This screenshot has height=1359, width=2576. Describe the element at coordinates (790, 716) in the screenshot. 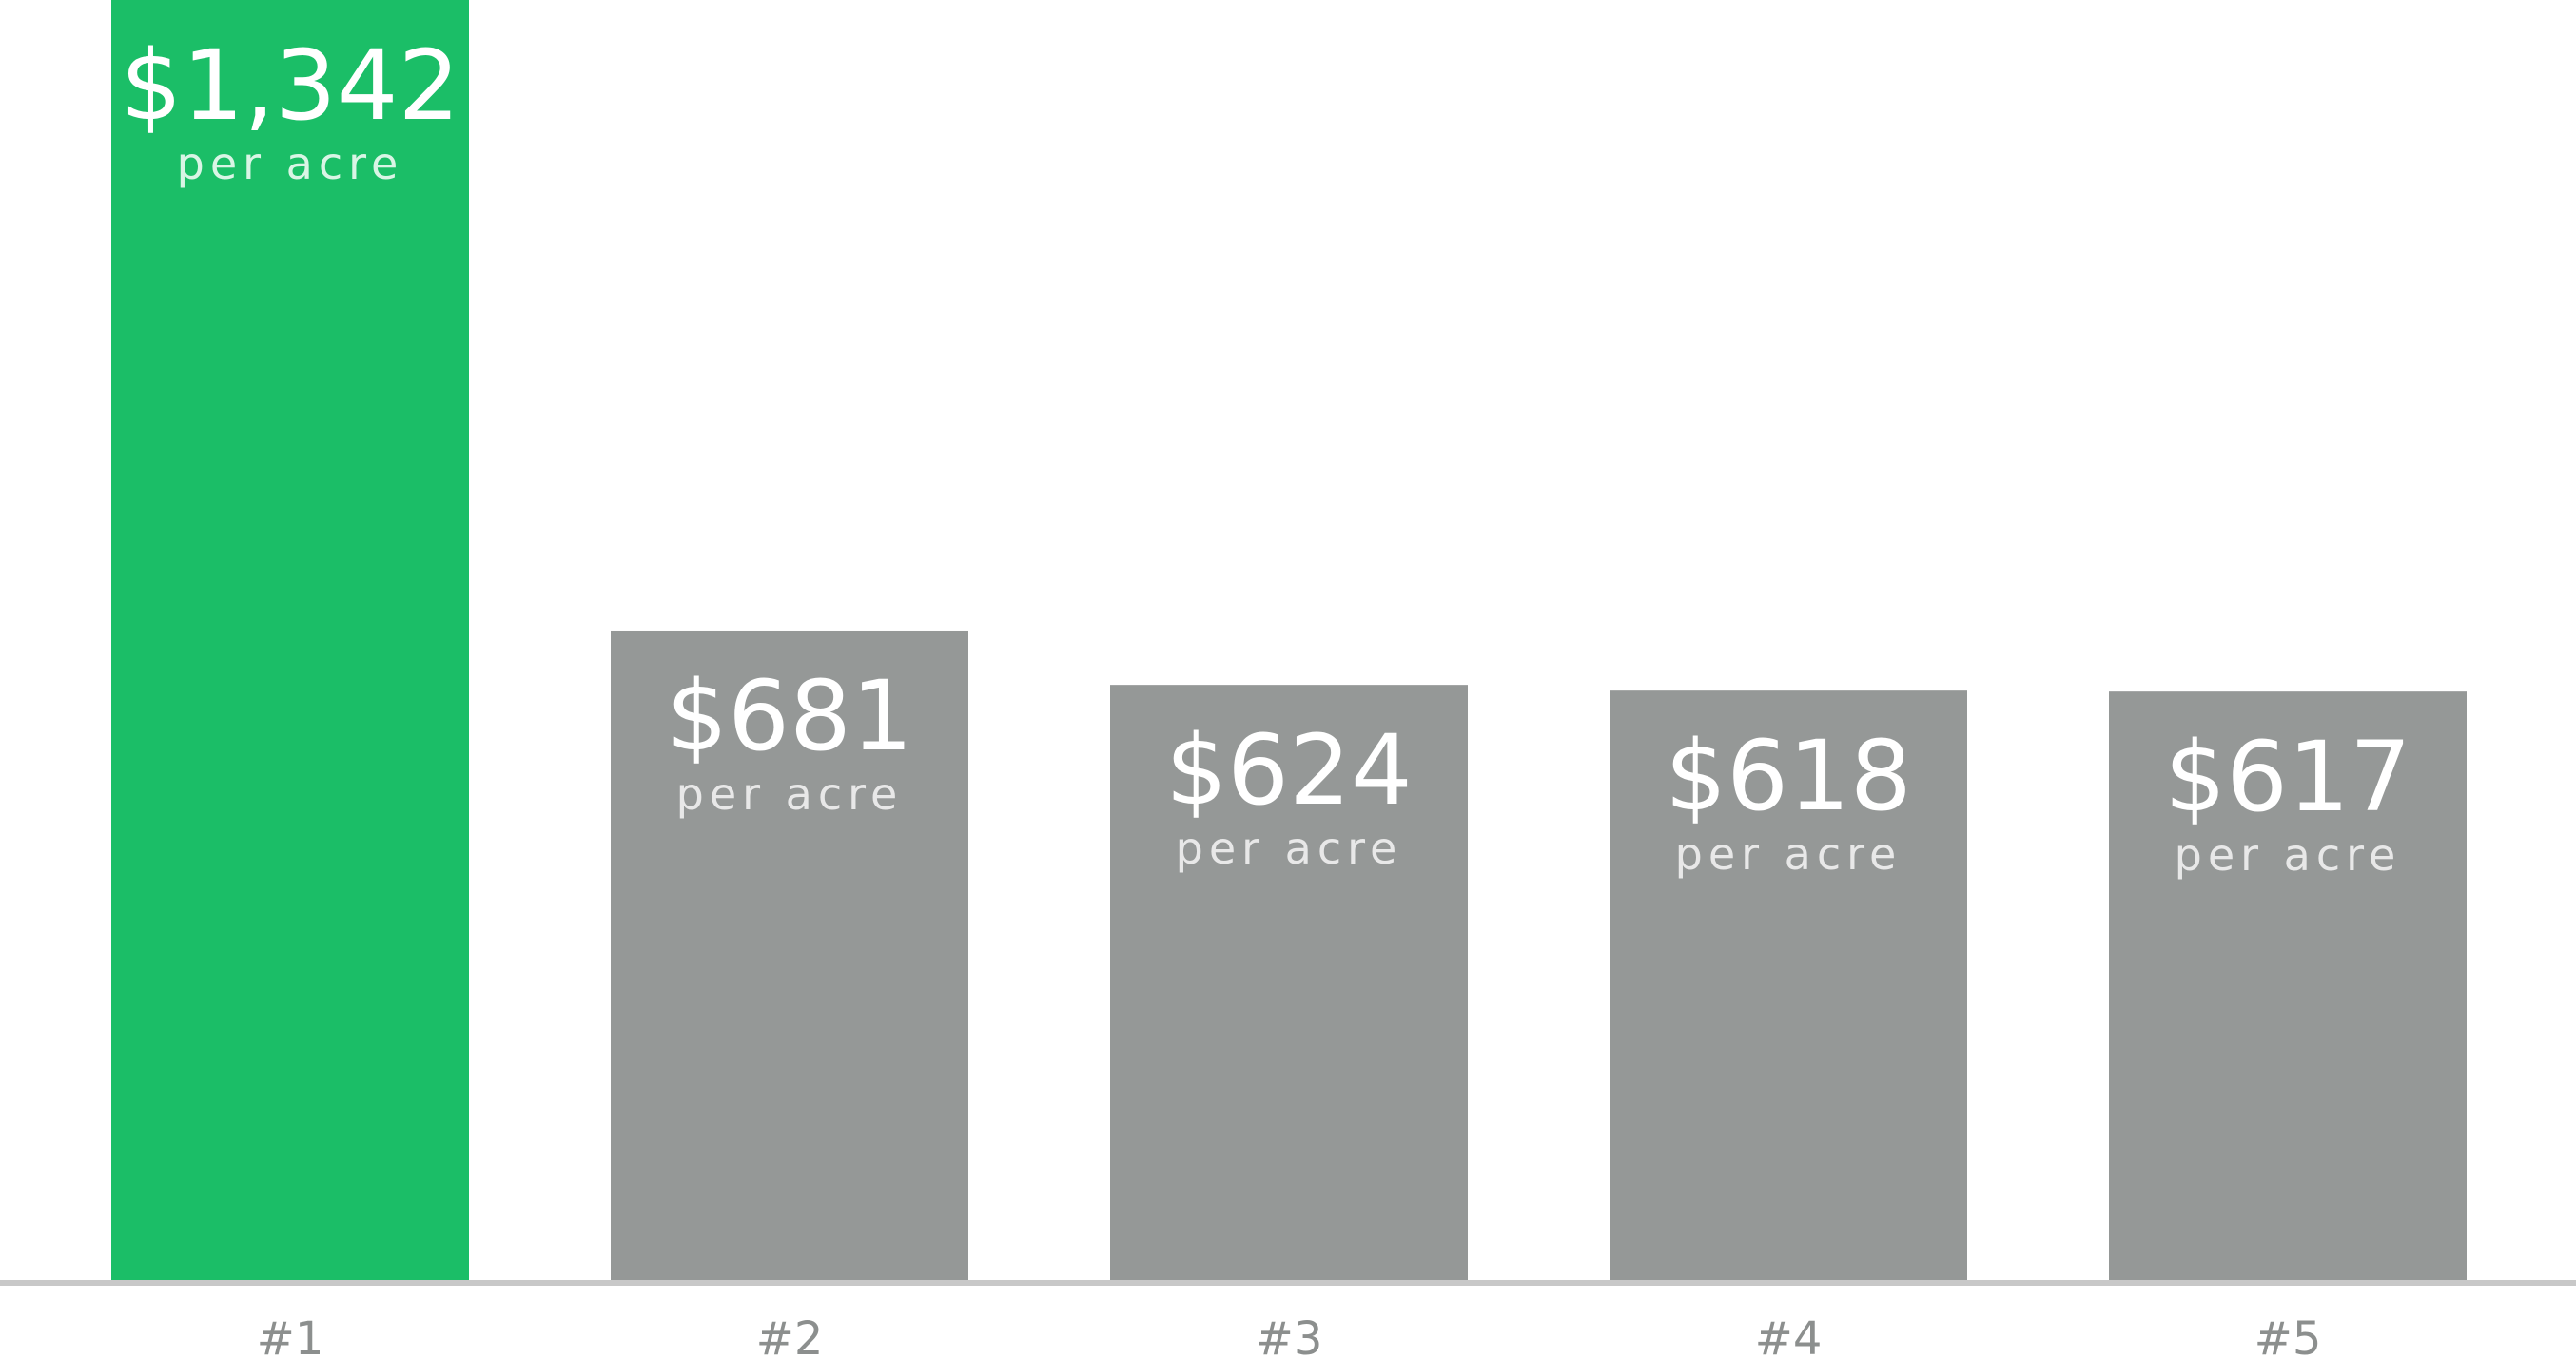

I see `bar-value-label-2: $681` at that location.